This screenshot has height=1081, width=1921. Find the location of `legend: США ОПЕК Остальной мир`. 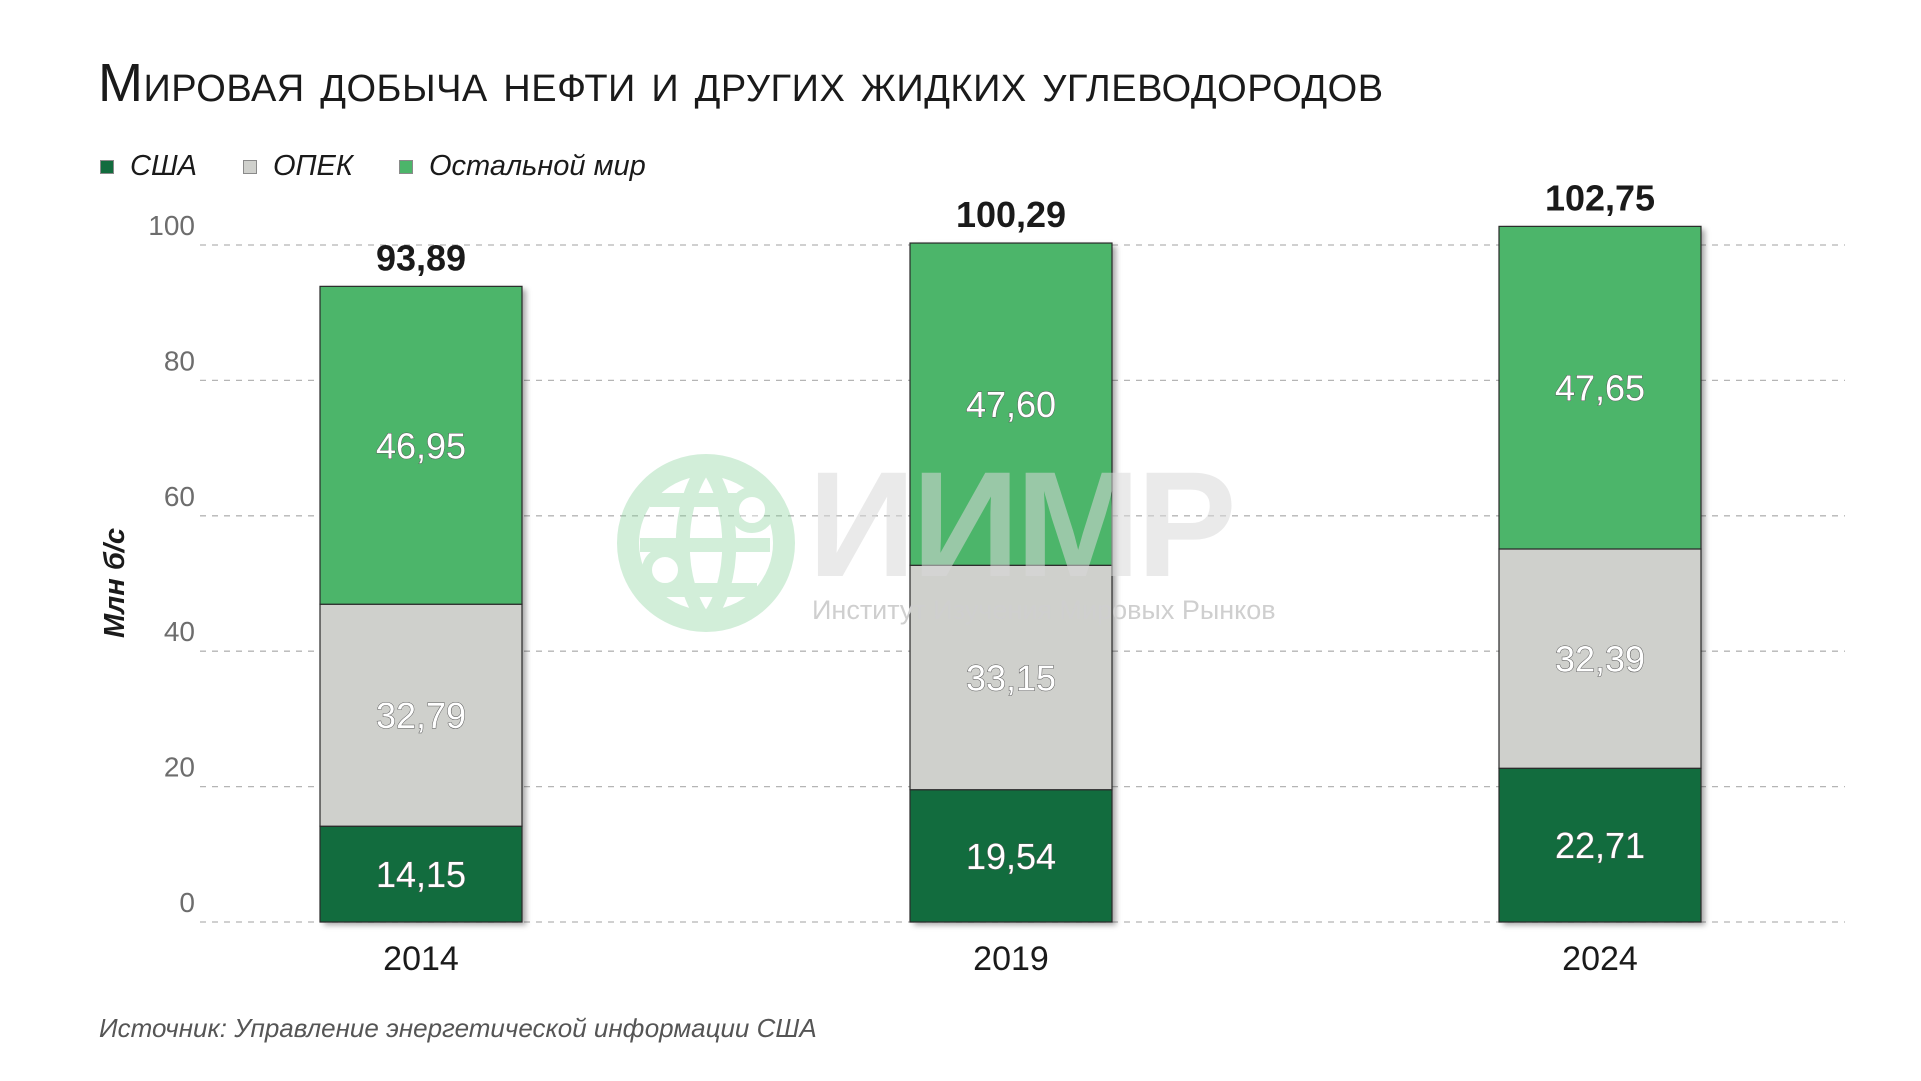

legend: США ОПЕК Остальной мир is located at coordinates (396, 166).